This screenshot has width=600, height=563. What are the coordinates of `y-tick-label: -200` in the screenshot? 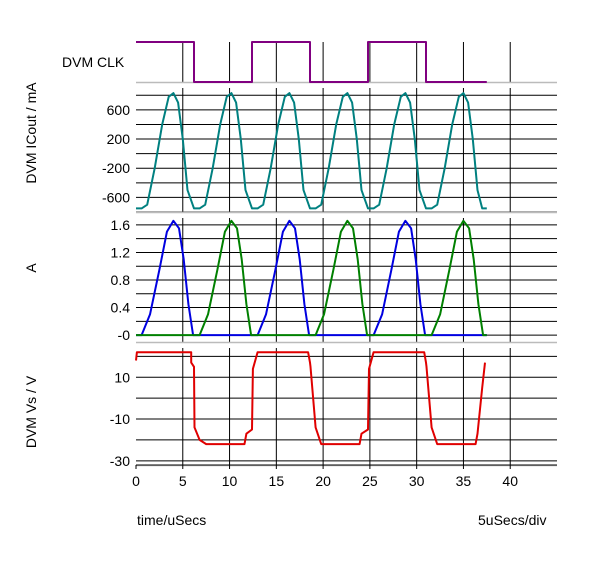 It's located at (116, 168).